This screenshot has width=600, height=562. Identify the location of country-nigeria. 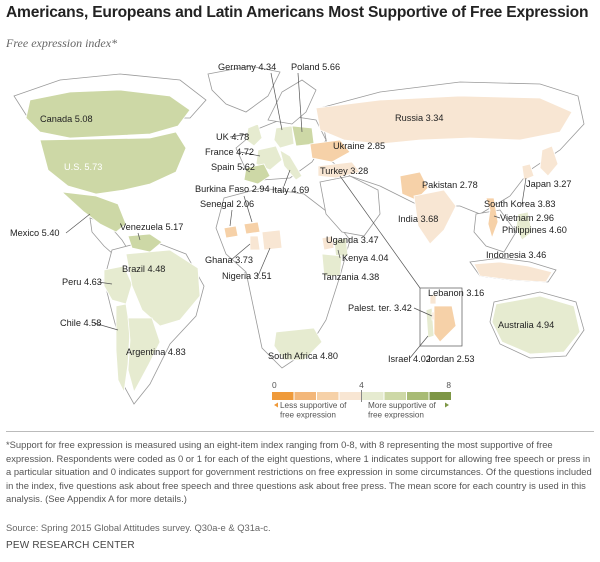
(272, 240).